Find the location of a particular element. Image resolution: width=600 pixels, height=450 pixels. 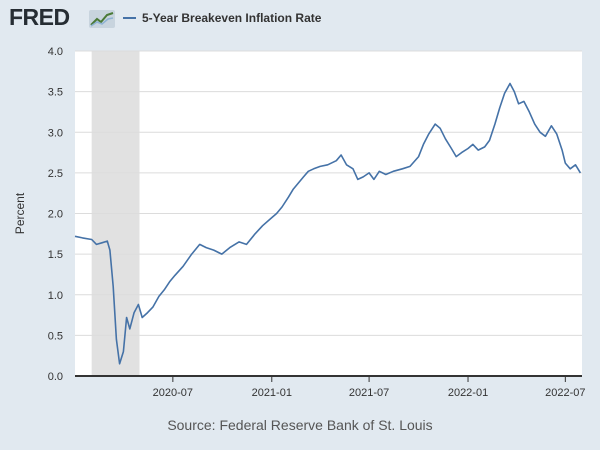

legend-swatch is located at coordinates (129, 18).